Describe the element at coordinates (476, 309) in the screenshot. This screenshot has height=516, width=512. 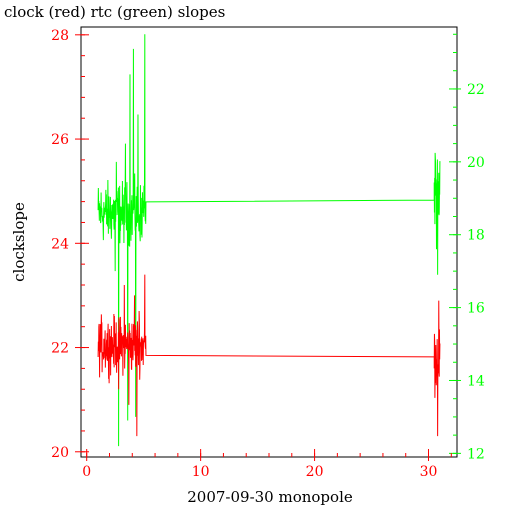
I see `right-tick-label: 16` at that location.